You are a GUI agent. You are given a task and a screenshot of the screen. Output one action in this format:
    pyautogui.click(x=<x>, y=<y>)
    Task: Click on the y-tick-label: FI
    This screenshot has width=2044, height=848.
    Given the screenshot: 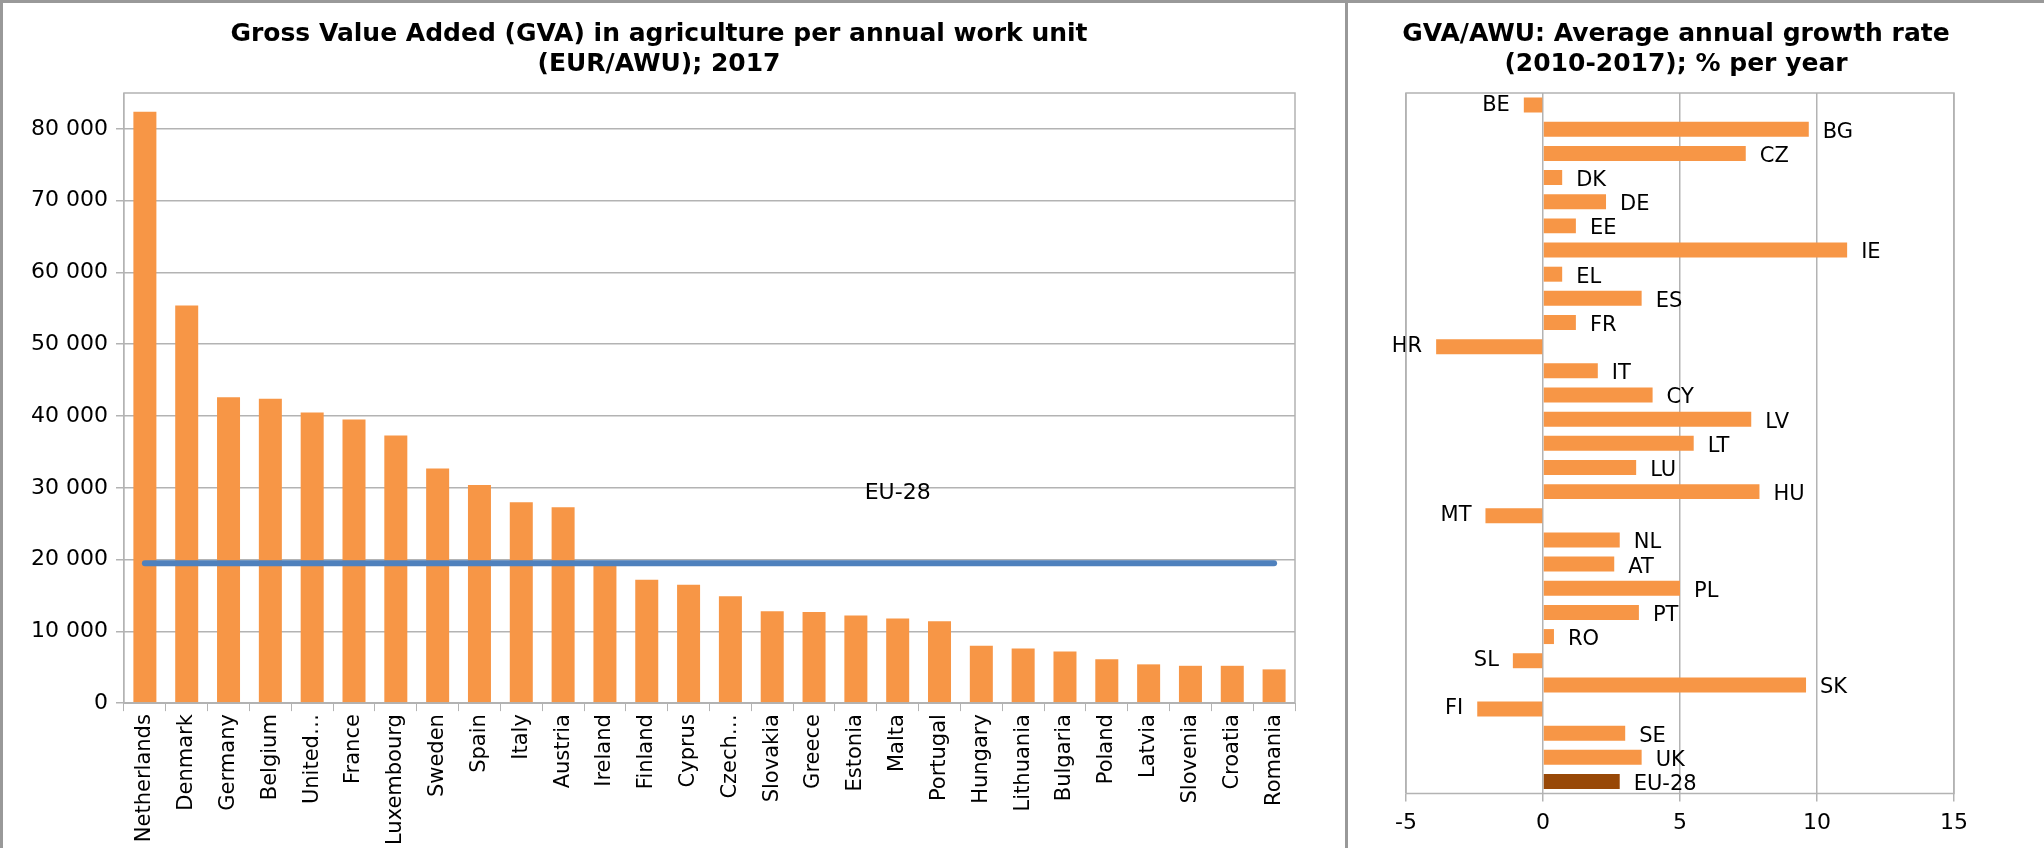 What is the action you would take?
    pyautogui.click(x=1454, y=707)
    